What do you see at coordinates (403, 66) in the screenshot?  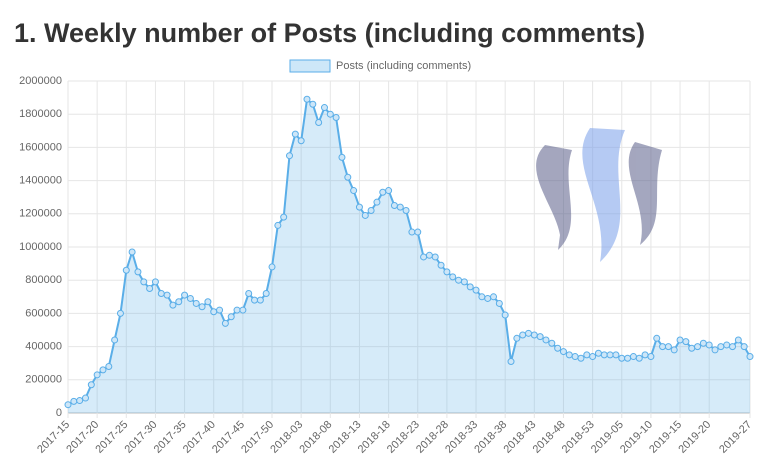 I see `legend-label: Posts (including comments)` at bounding box center [403, 66].